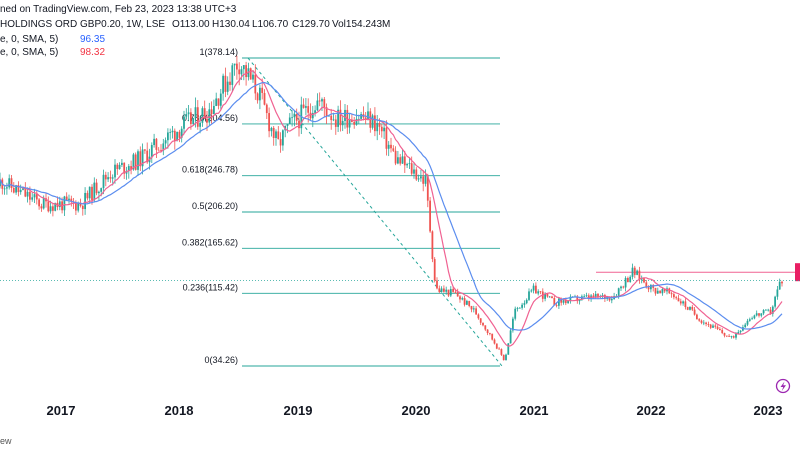 Image resolution: width=800 pixels, height=450 pixels. Describe the element at coordinates (210, 170) in the screenshot. I see `fib-level-label: 0.618(246.78)` at that location.